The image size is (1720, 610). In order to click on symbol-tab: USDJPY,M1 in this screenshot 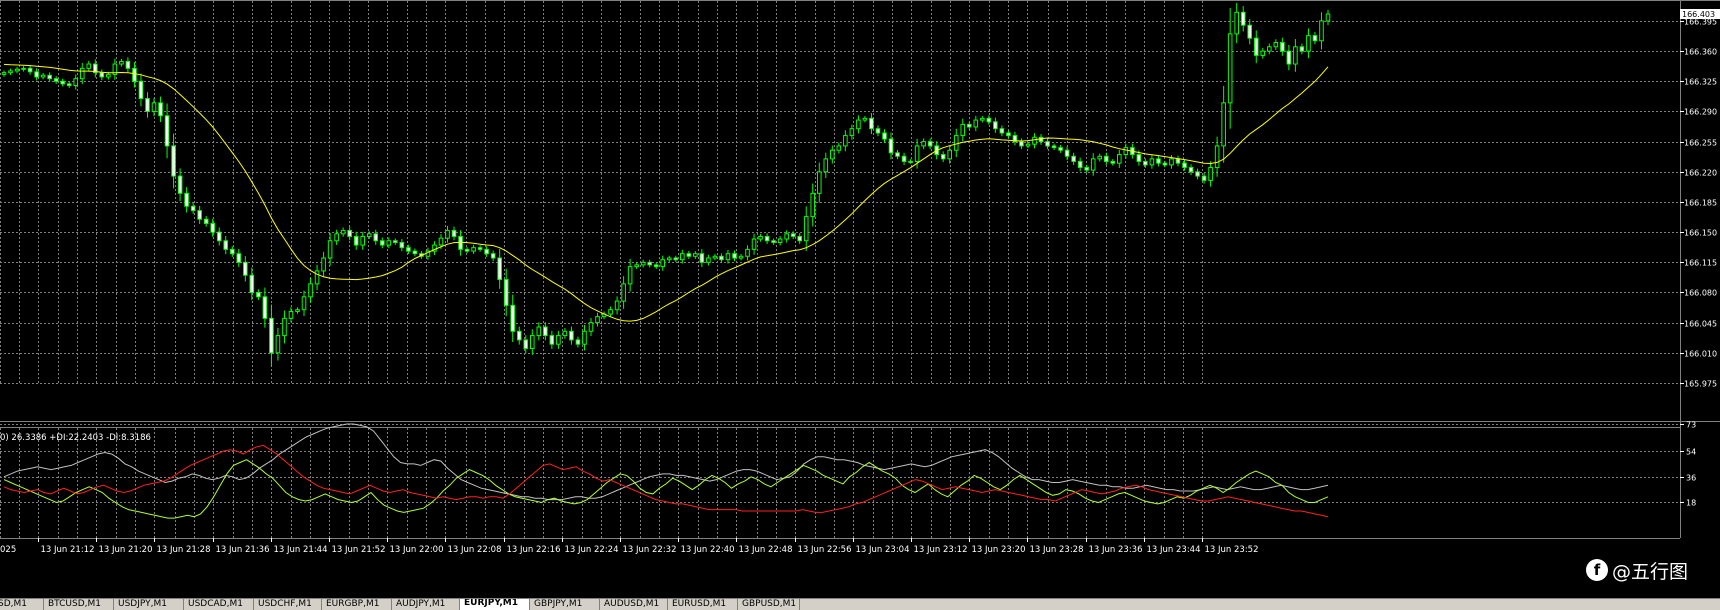, I will do `click(149, 604)`.